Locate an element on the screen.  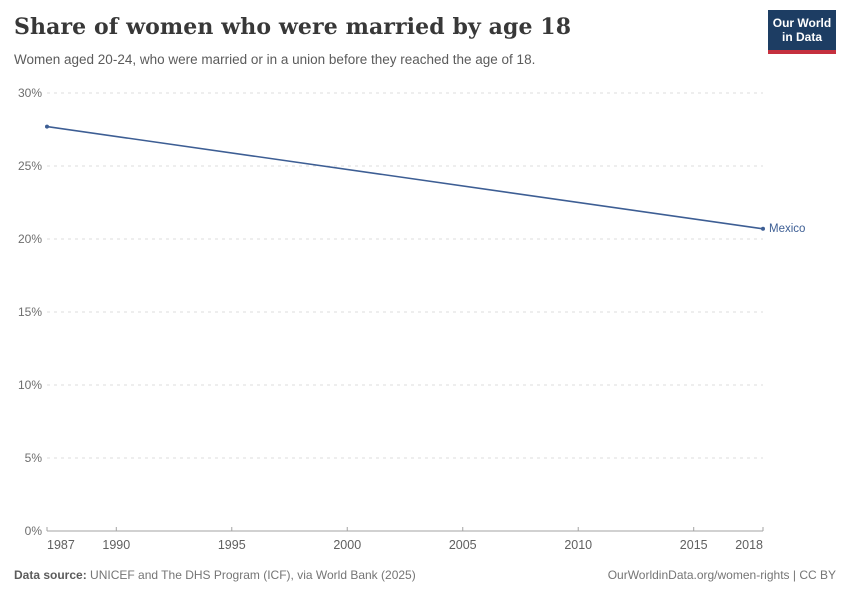
owid-logo: Our World in Data is located at coordinates (802, 32).